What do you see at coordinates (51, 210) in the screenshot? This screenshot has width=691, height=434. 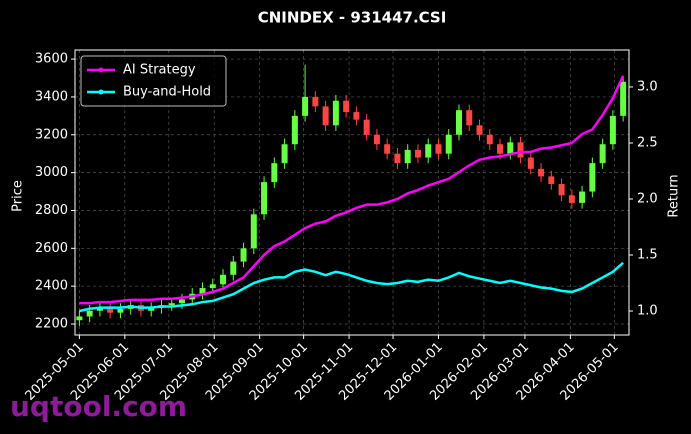 I see `y-tick-label: 2800` at bounding box center [51, 210].